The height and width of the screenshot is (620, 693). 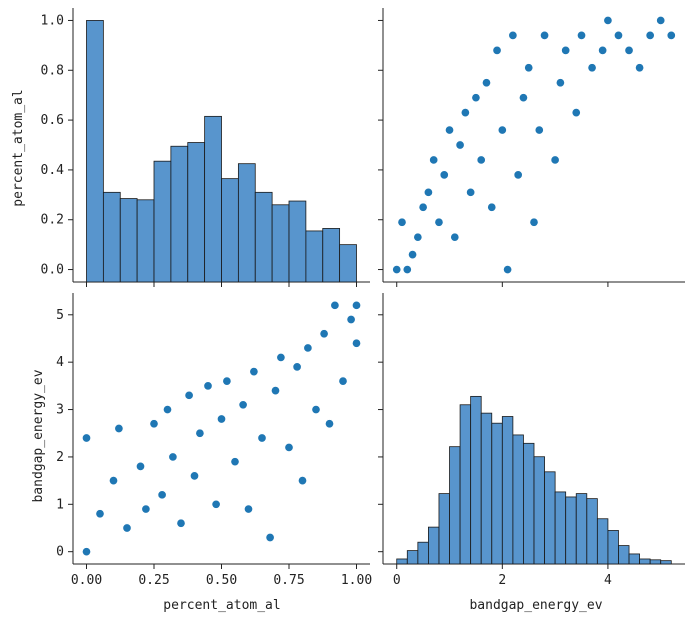 What do you see at coordinates (356, 580) in the screenshot?
I see `x-tick-label: 1.00` at bounding box center [356, 580].